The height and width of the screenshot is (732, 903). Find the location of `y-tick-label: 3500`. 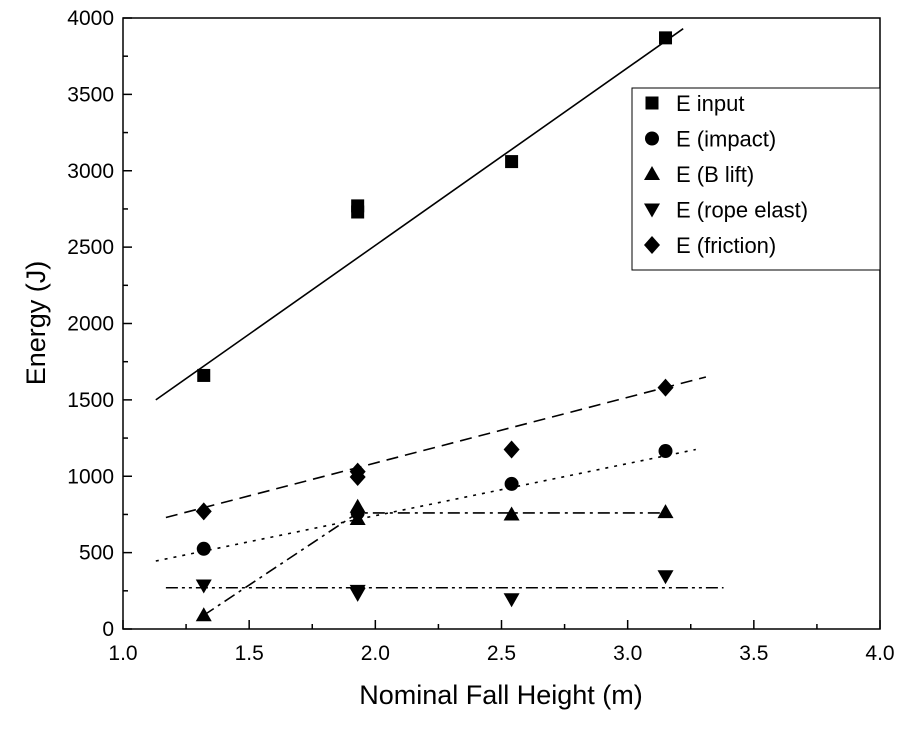

y-tick-label: 3500 is located at coordinates (90, 94).